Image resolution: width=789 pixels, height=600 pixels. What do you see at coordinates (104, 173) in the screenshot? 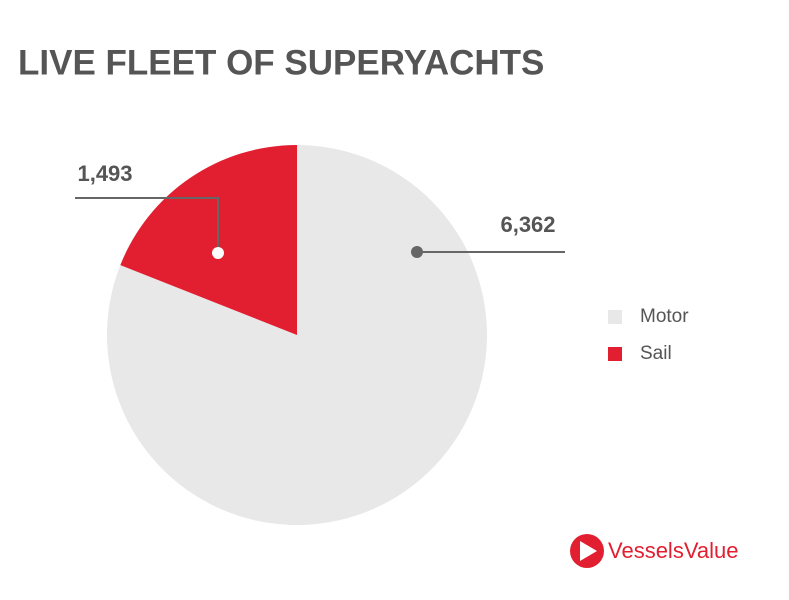
I see `data-label: 1,493` at bounding box center [104, 173].